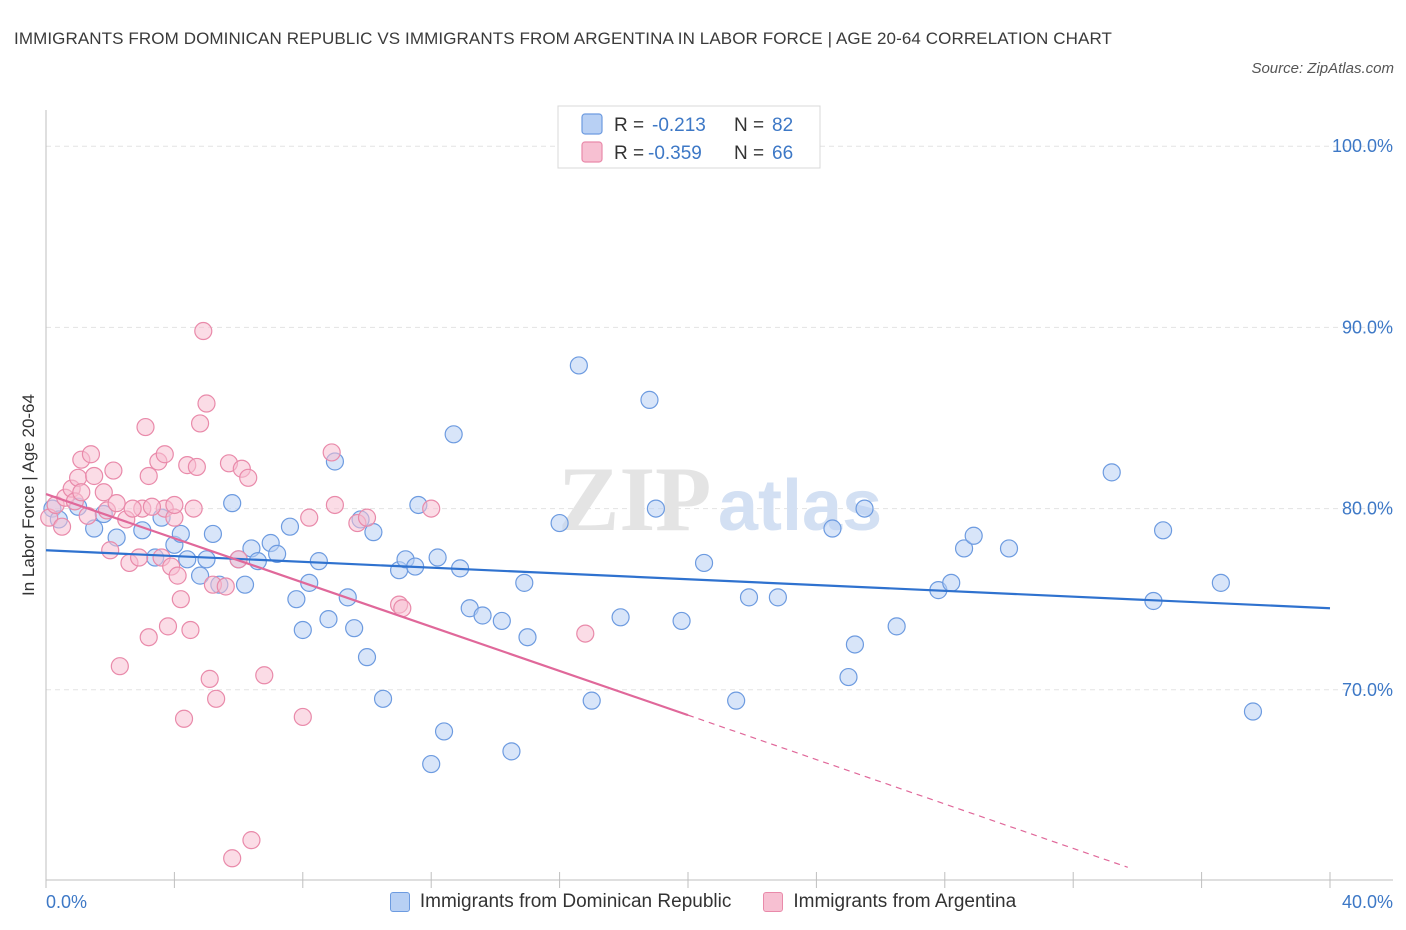 The image size is (1406, 930). Describe the element at coordinates (773, 902) in the screenshot. I see `series-legend-swatch-argentina` at that location.